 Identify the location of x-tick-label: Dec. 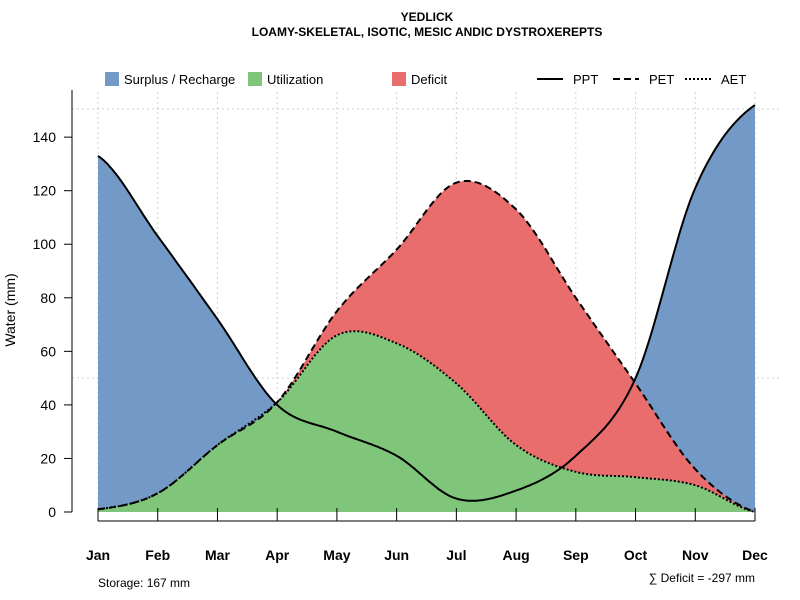
(755, 555).